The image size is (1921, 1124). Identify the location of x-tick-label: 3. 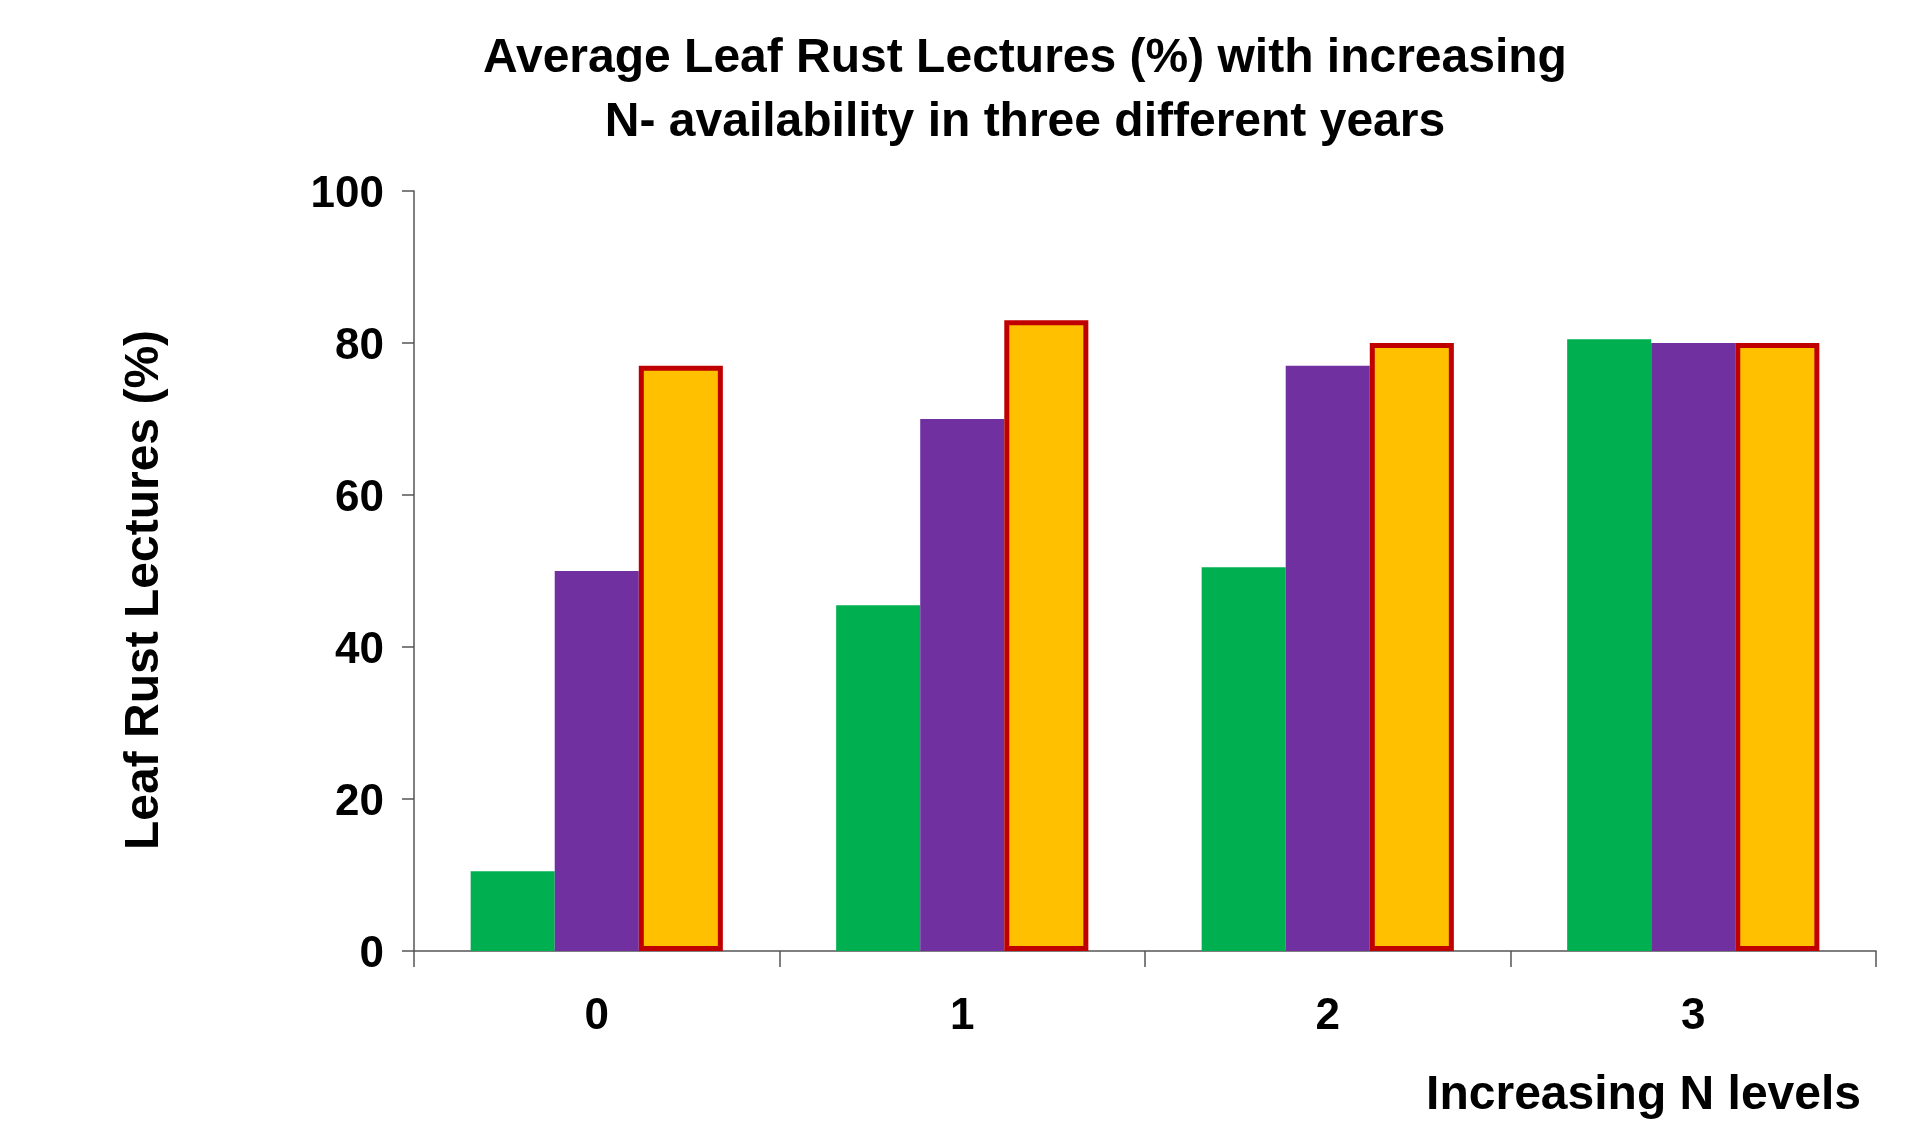
(1693, 1013).